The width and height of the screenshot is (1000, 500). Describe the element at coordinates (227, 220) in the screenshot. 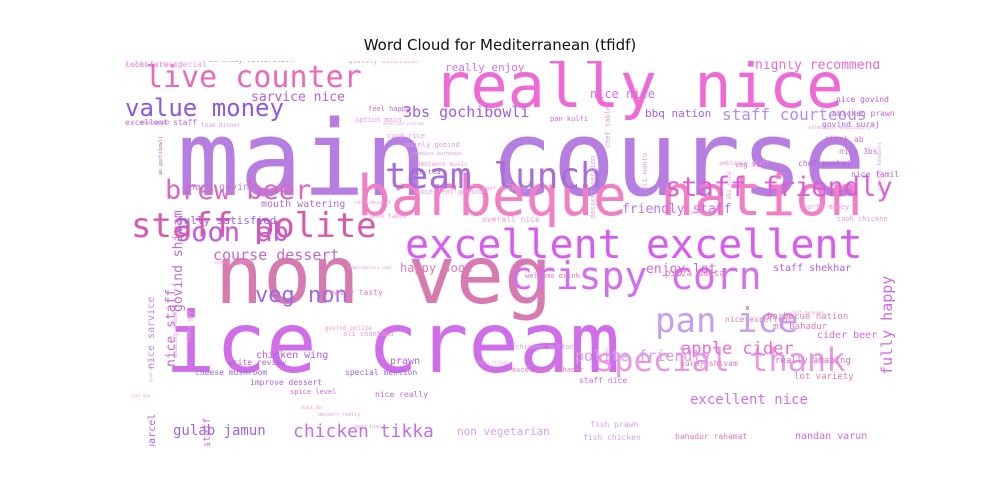

I see `word-36: fully satisfied` at that location.